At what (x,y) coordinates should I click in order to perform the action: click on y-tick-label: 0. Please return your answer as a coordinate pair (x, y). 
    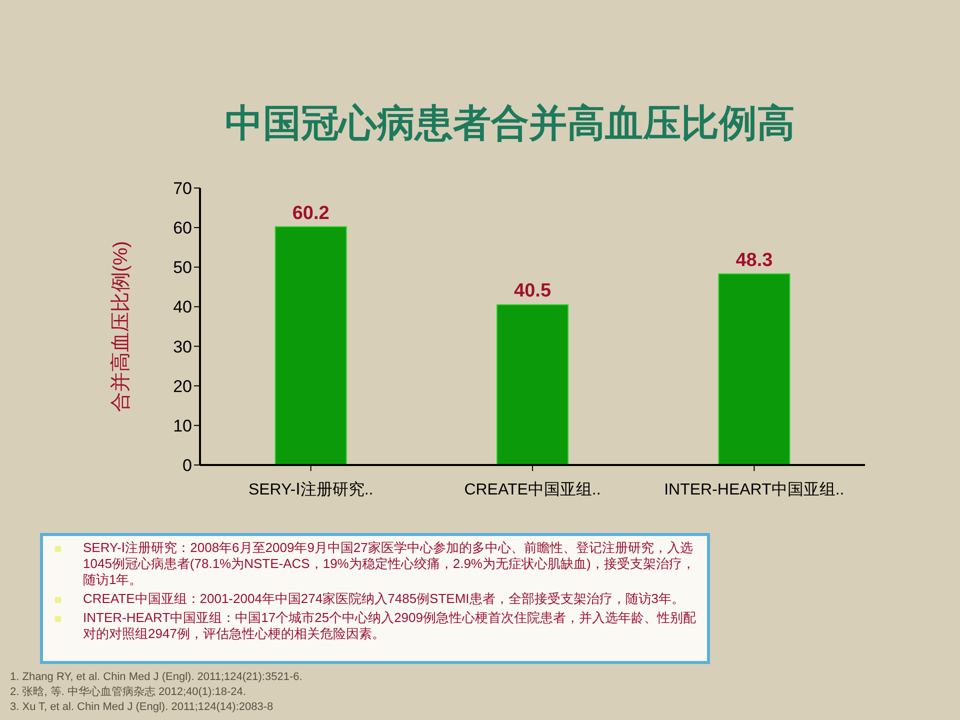
    Looking at the image, I should click on (187, 466).